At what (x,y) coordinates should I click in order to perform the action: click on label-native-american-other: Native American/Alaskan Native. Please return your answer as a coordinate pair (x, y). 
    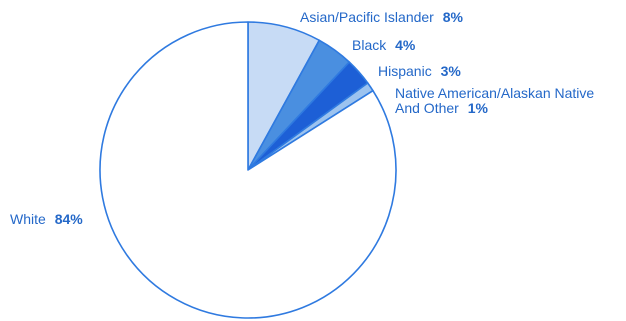
    Looking at the image, I should click on (494, 93).